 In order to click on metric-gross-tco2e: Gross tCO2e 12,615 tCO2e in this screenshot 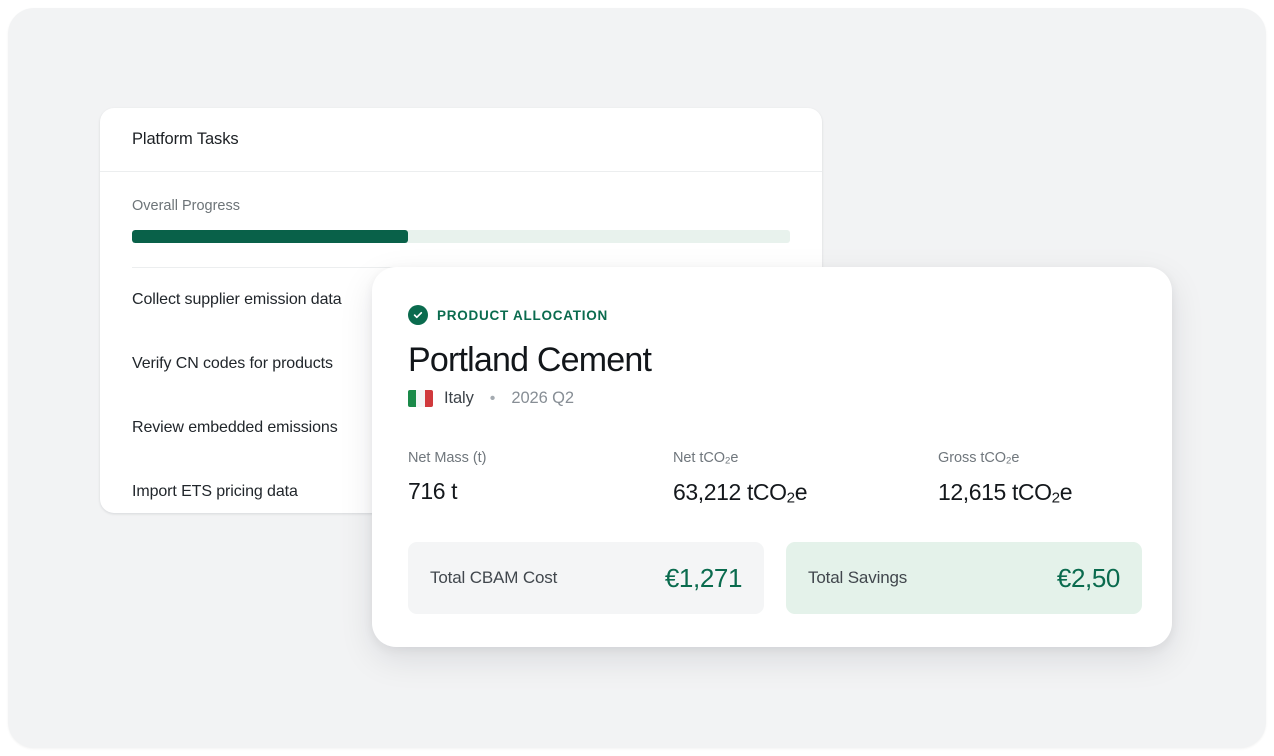, I will do `click(1055, 478)`.